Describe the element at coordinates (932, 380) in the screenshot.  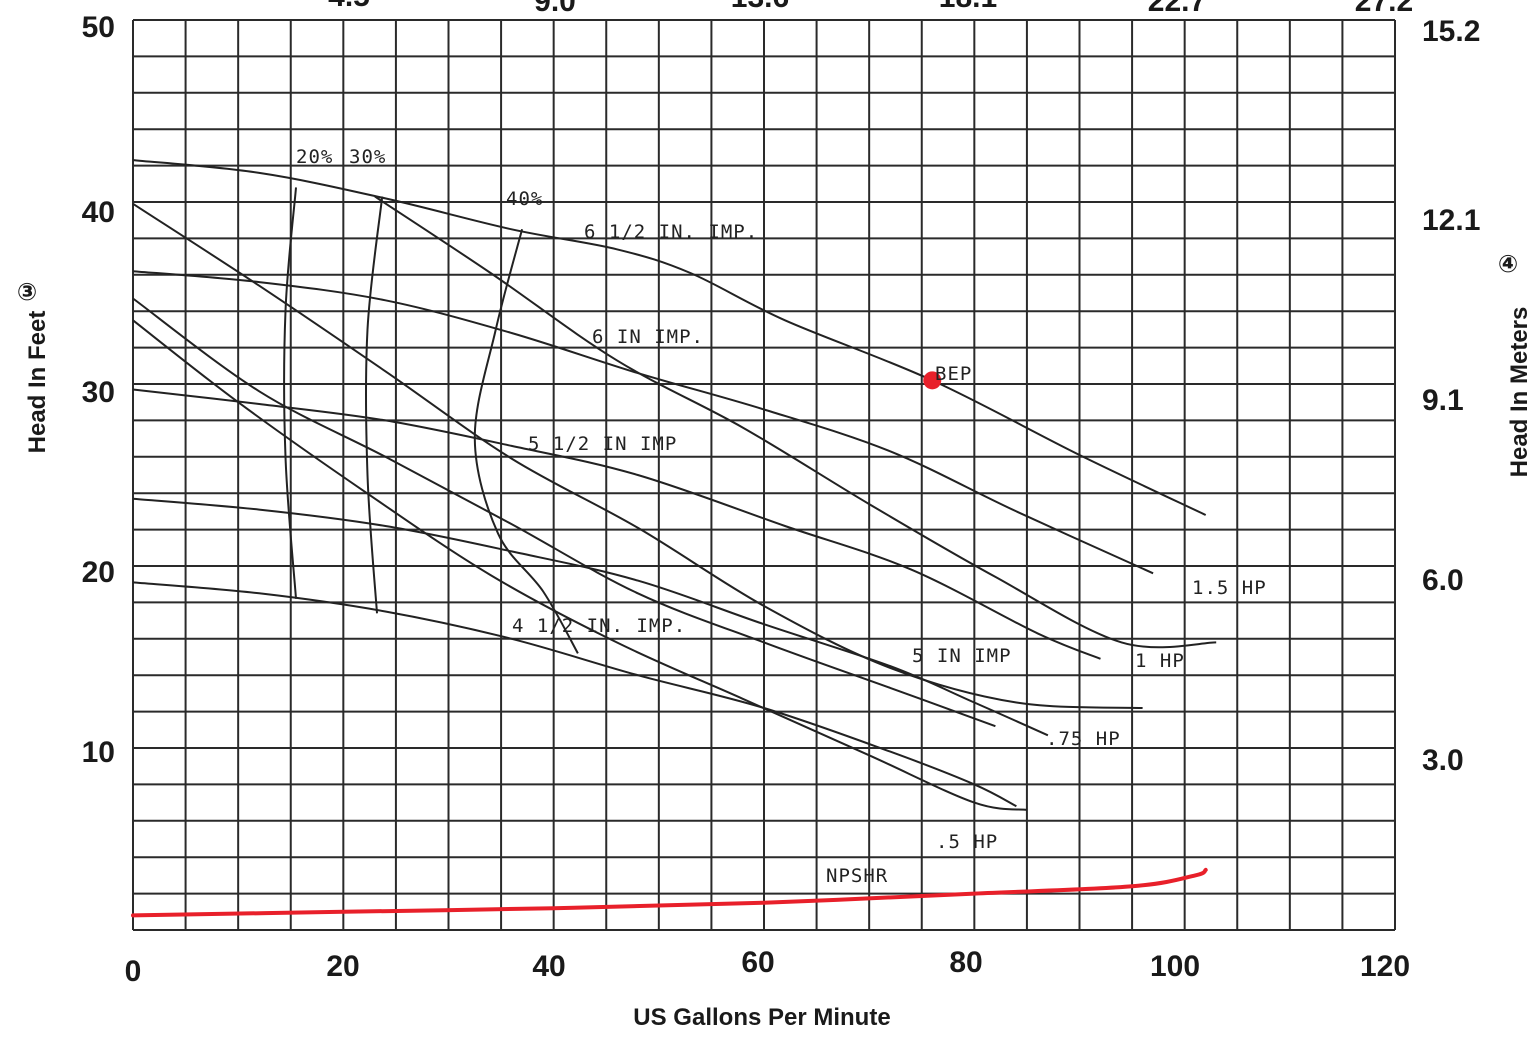
I see `bep-point` at that location.